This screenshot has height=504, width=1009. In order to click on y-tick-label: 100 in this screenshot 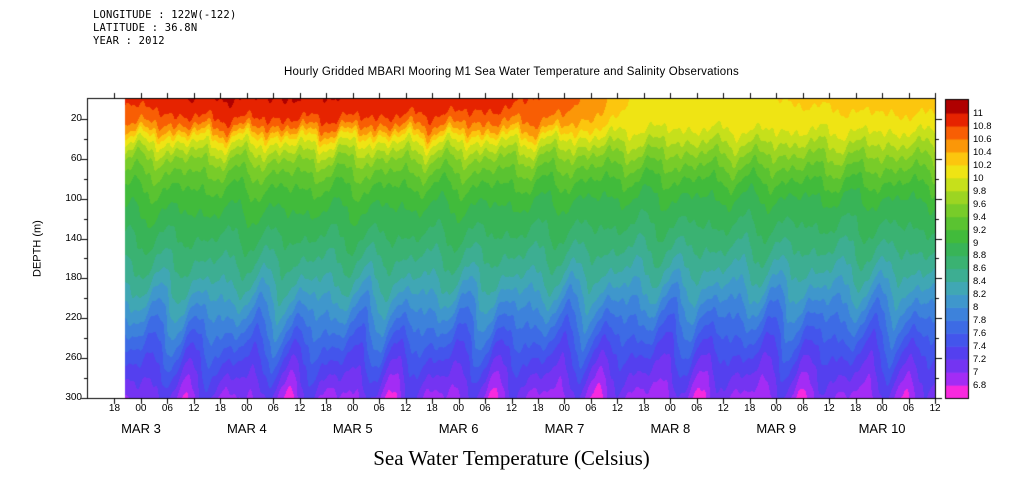, I will do `click(73, 198)`.